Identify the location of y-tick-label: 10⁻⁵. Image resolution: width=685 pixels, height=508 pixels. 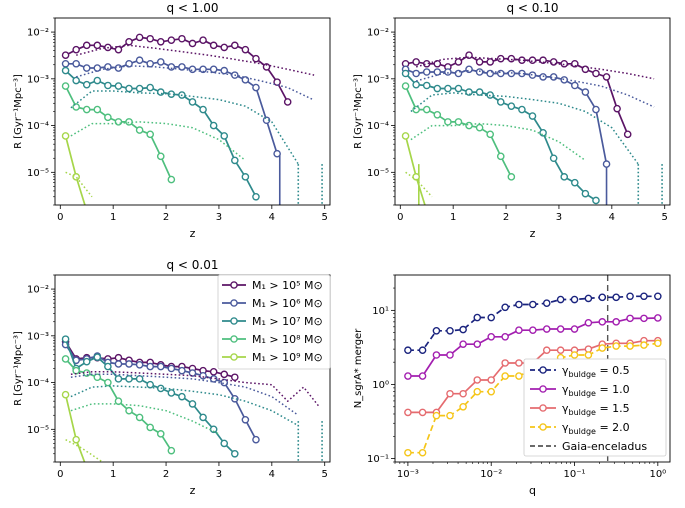
(38, 430).